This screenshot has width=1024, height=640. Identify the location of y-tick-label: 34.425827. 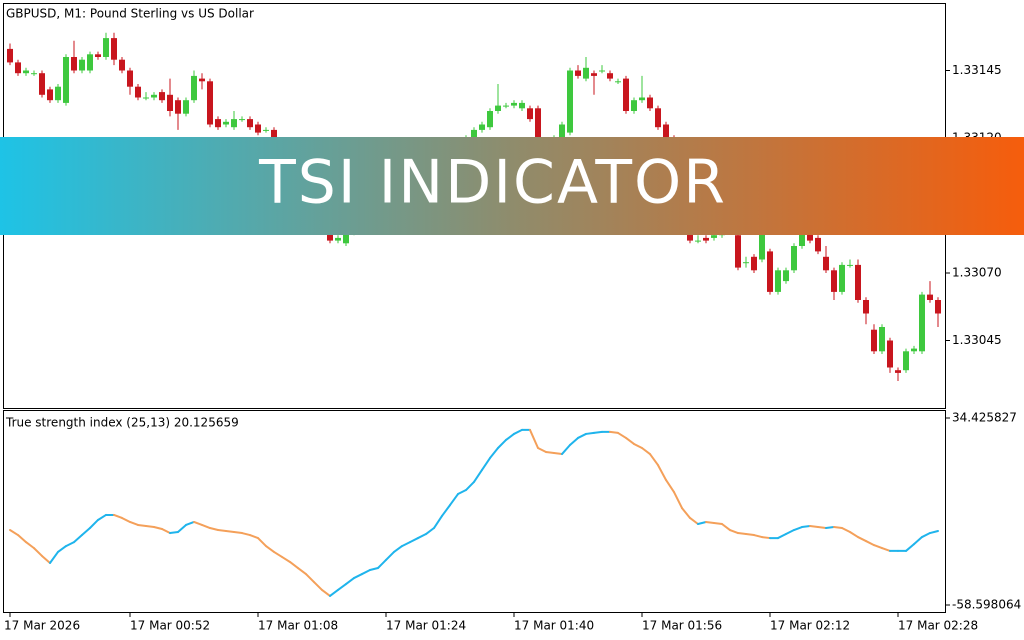
(984, 418).